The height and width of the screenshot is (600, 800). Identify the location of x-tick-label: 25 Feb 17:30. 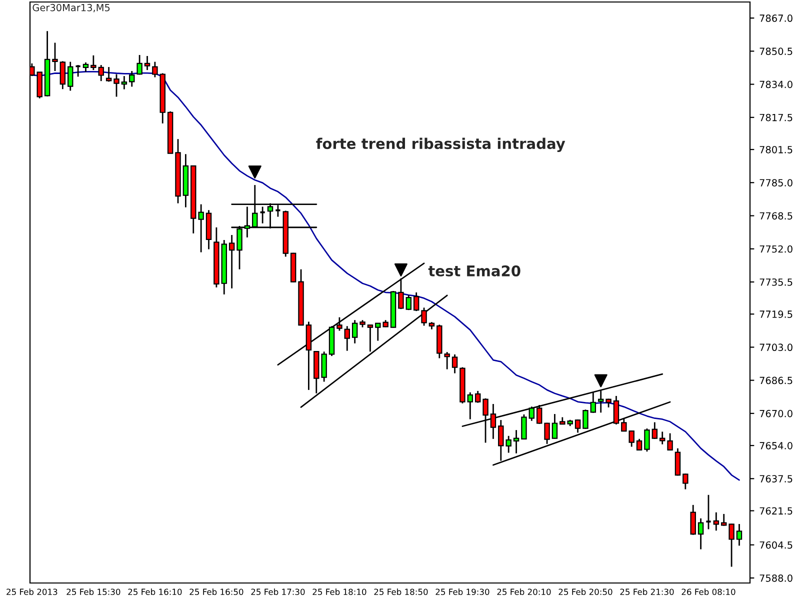
(278, 592).